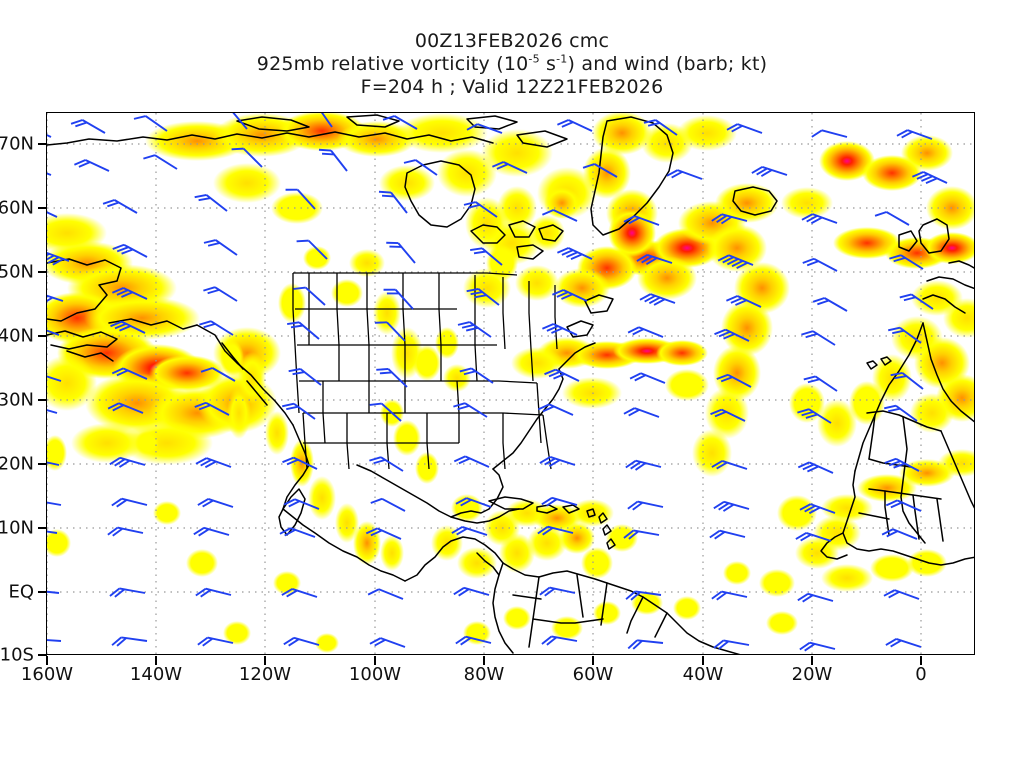 The image size is (1024, 768). What do you see at coordinates (484, 674) in the screenshot?
I see `xlabel-80w: 80W` at bounding box center [484, 674].